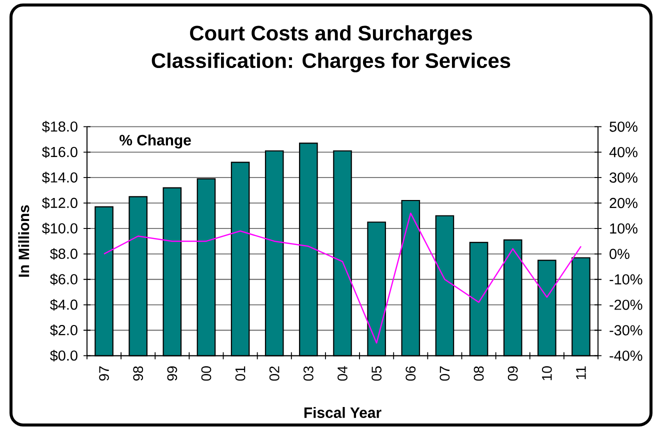 The height and width of the screenshot is (429, 659). Describe the element at coordinates (626, 305) in the screenshot. I see `y2-tick-label: -20%` at that location.